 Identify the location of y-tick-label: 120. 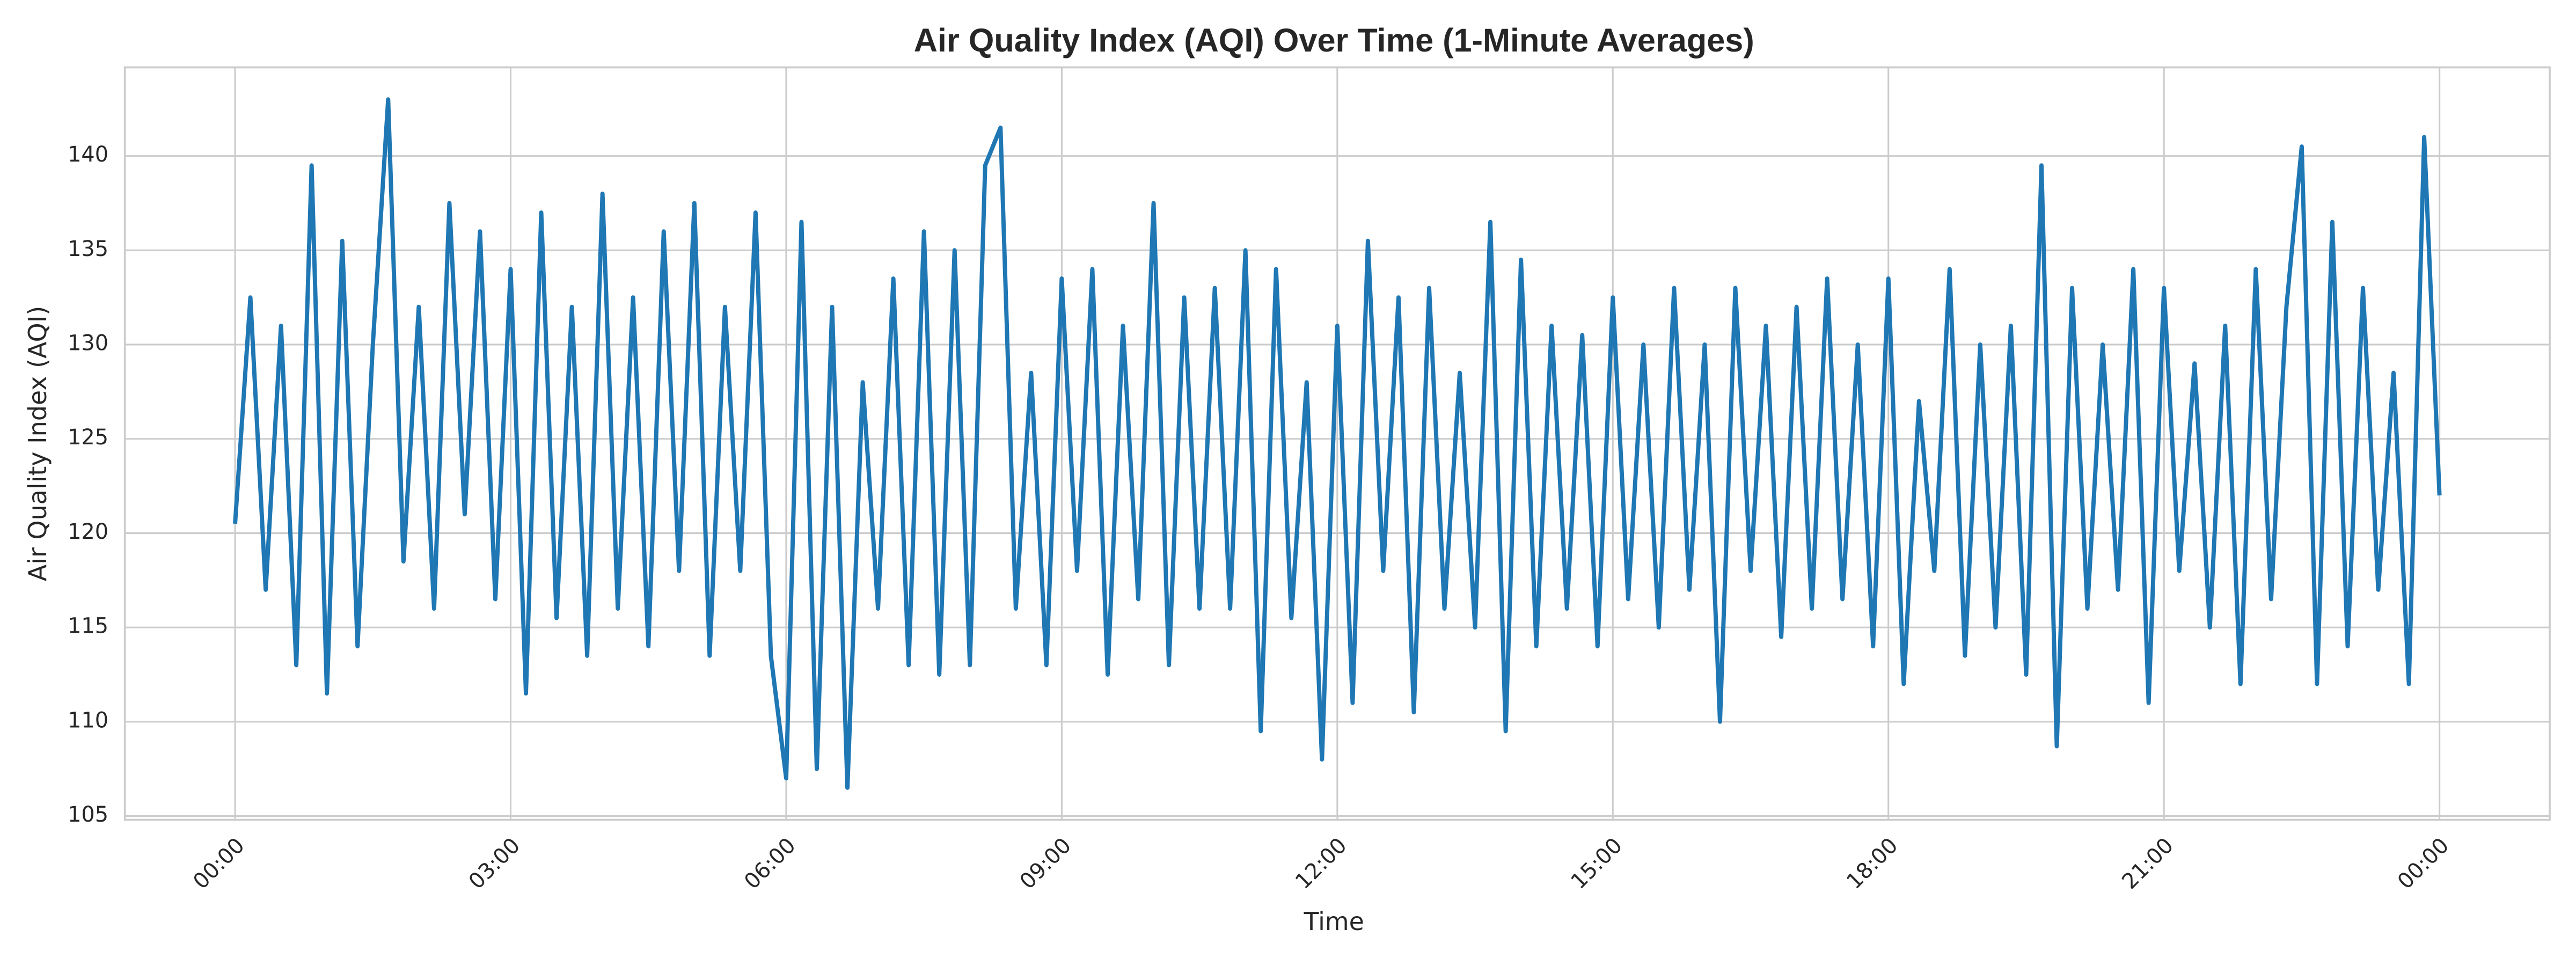
(88, 531).